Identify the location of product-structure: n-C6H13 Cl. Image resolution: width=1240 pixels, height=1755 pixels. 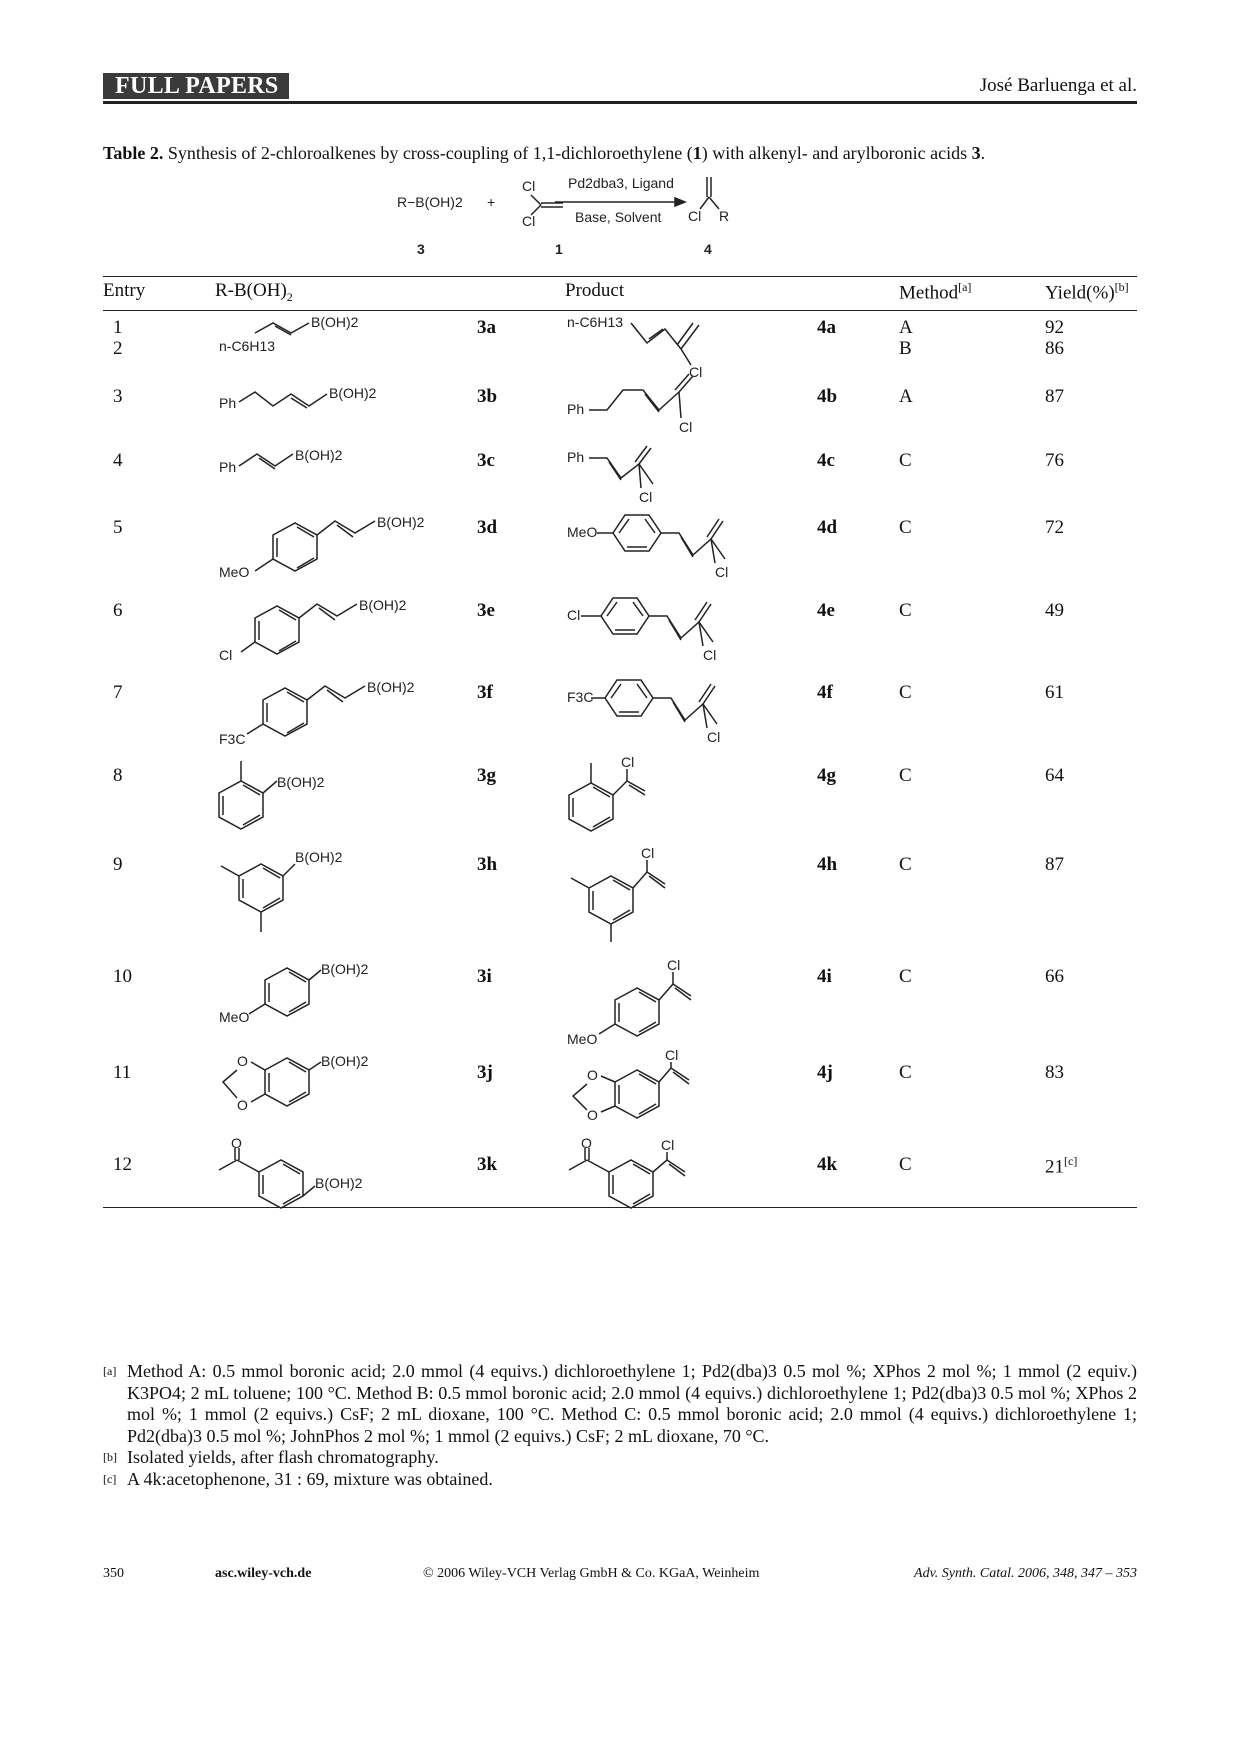
(634, 347).